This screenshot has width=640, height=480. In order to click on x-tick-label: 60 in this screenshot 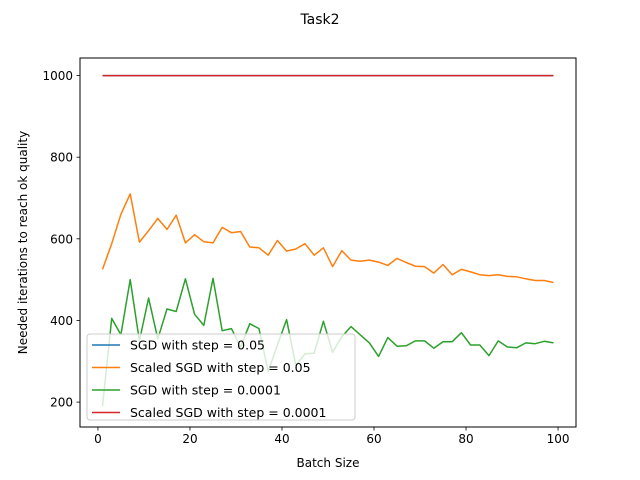, I will do `click(373, 439)`.